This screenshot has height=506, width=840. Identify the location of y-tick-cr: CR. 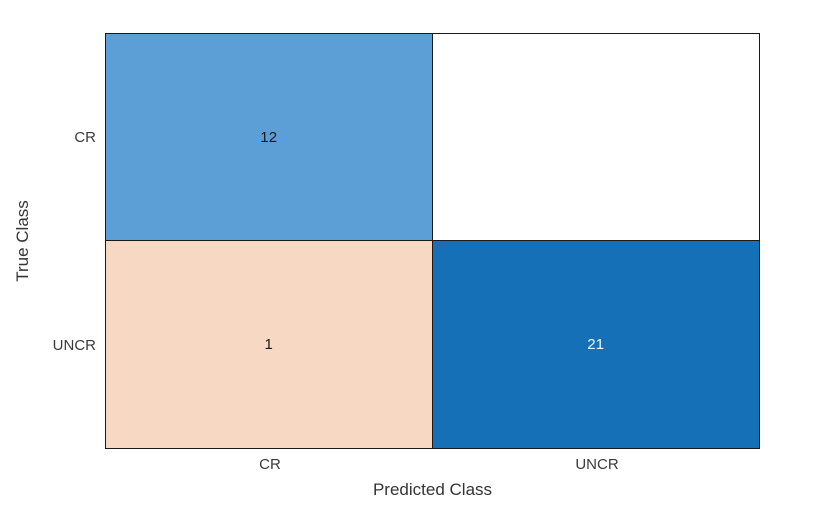
(85, 137).